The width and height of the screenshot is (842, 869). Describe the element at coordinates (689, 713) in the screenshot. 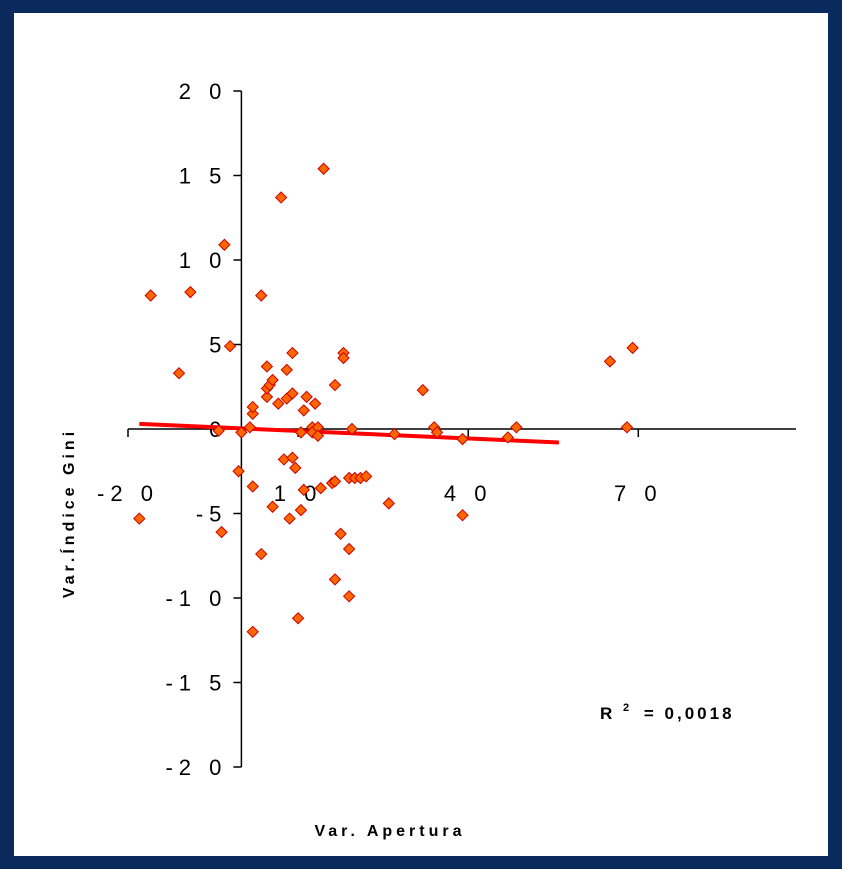

I see `r-squared-value: = 0,0018` at that location.